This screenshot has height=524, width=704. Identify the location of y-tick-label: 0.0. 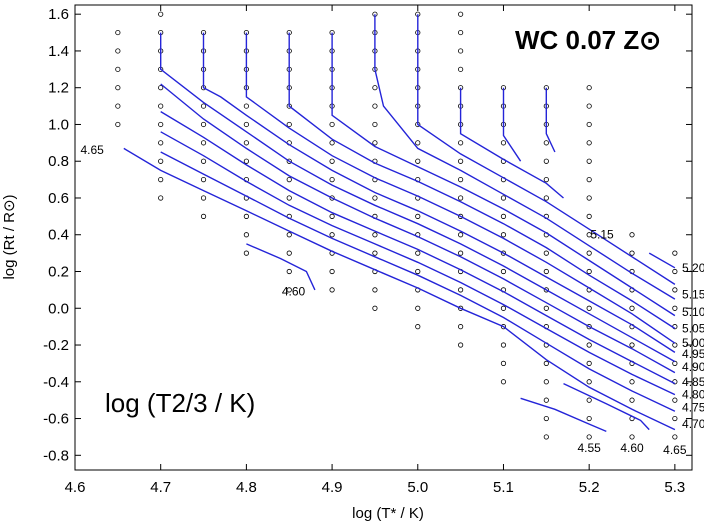
(58, 308).